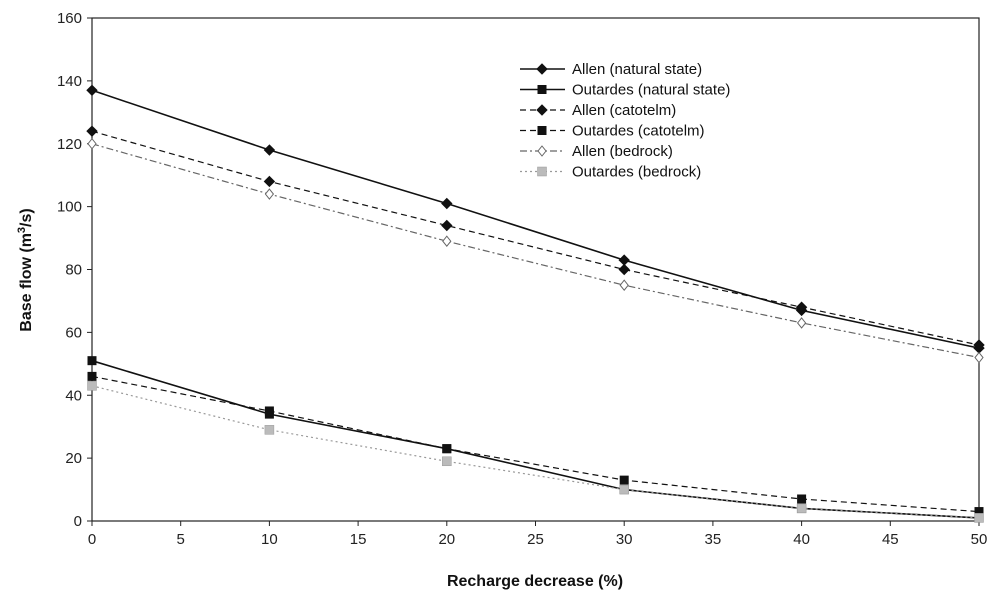 This screenshot has height=597, width=991. What do you see at coordinates (92, 539) in the screenshot?
I see `x-tick-label: 0` at bounding box center [92, 539].